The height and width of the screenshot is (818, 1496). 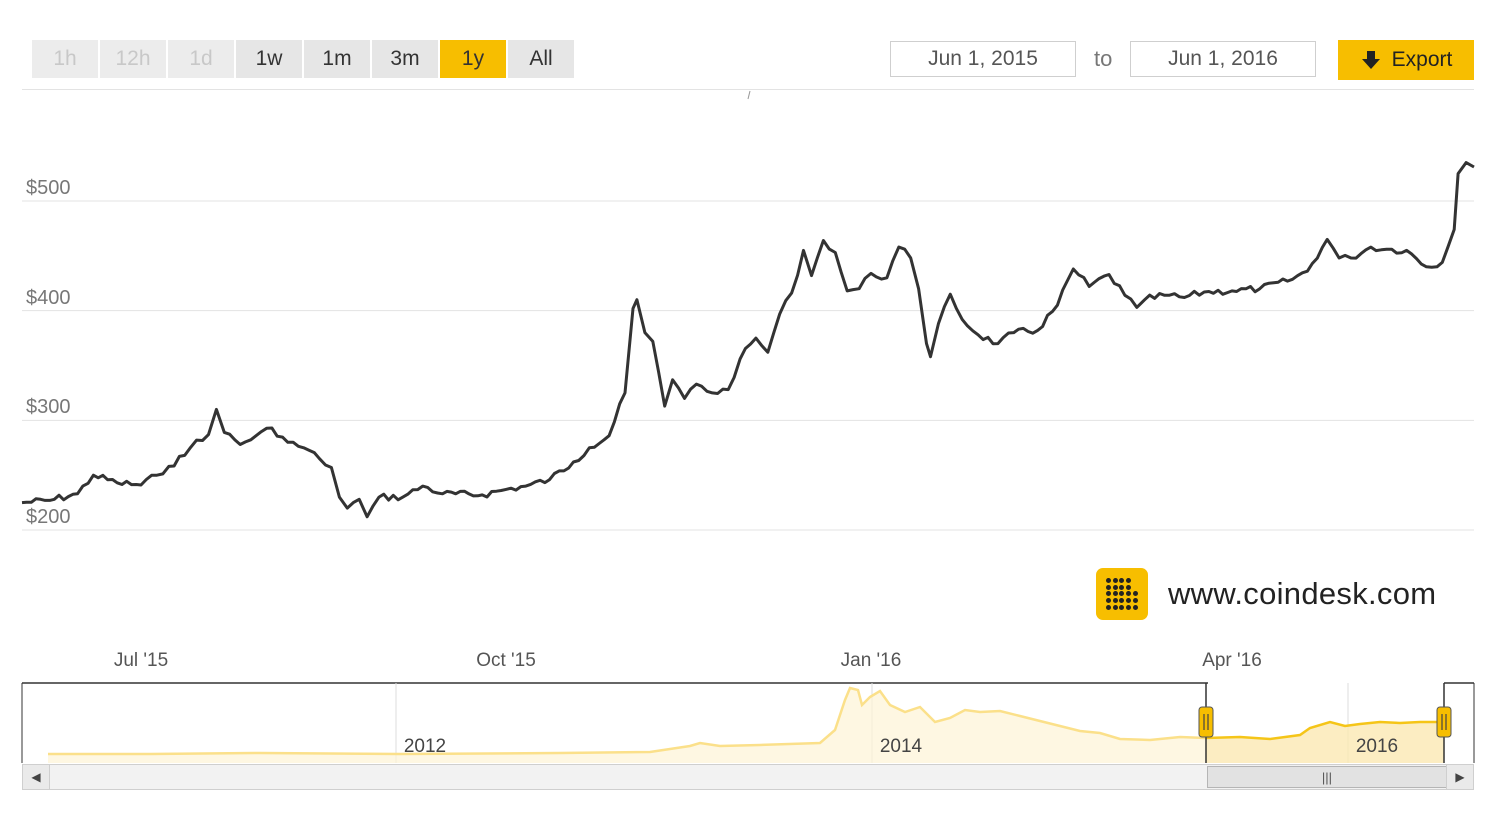 What do you see at coordinates (48, 407) in the screenshot?
I see `y-tick-label: $300` at bounding box center [48, 407].